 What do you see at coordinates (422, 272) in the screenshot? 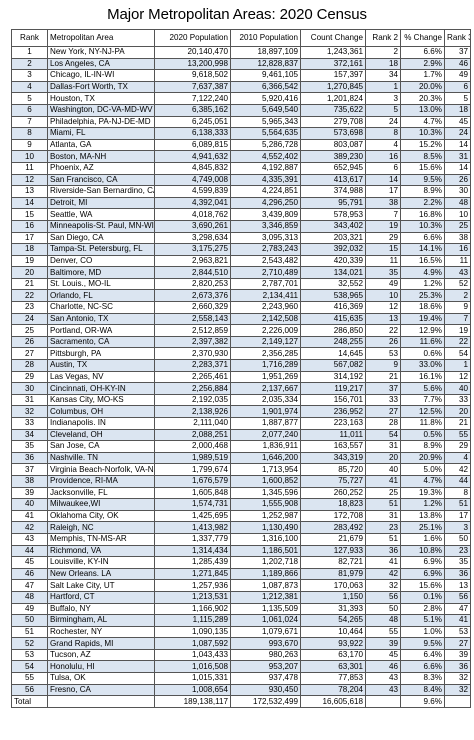
I see `cell-pct-change: 4.9%` at bounding box center [422, 272].